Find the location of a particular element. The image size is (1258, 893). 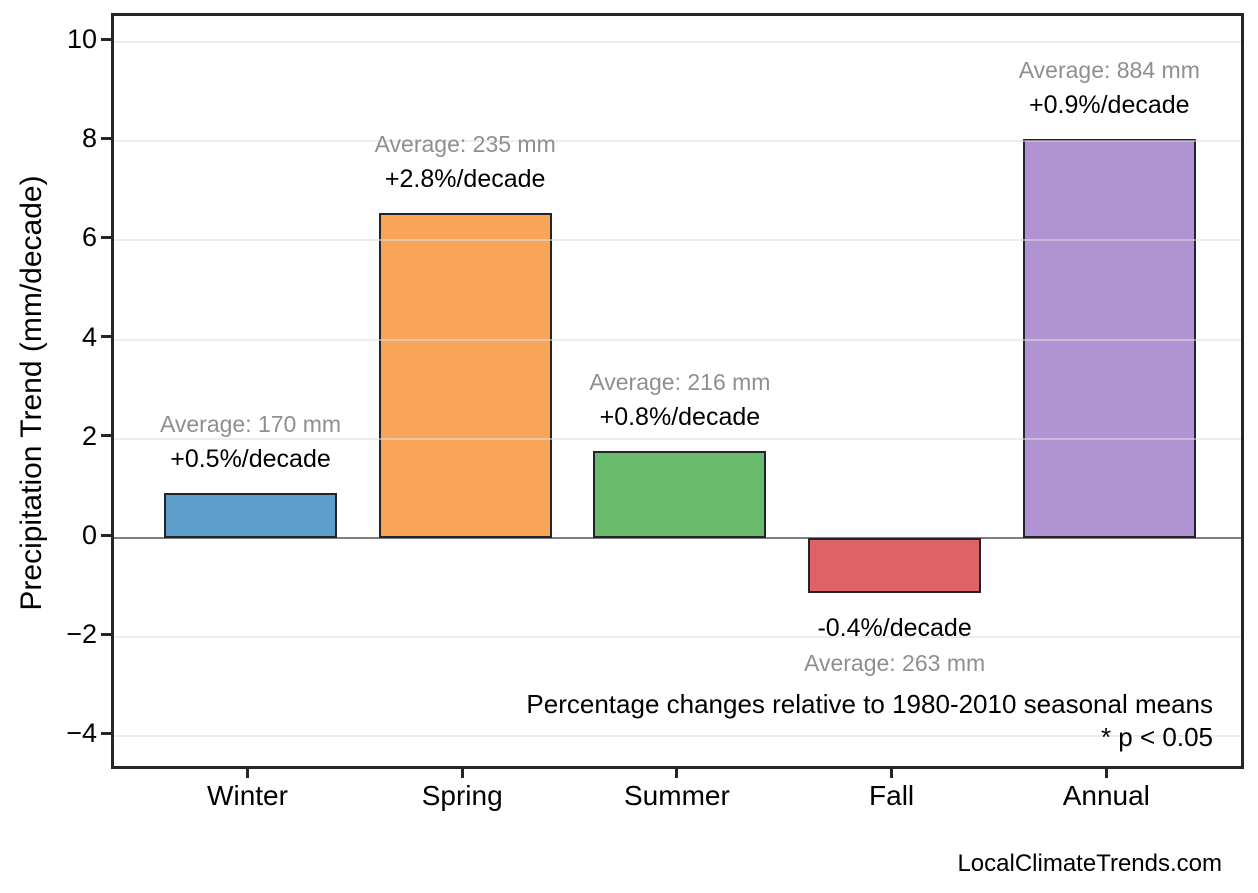

x-tick-label-winter: Winter is located at coordinates (247, 795).